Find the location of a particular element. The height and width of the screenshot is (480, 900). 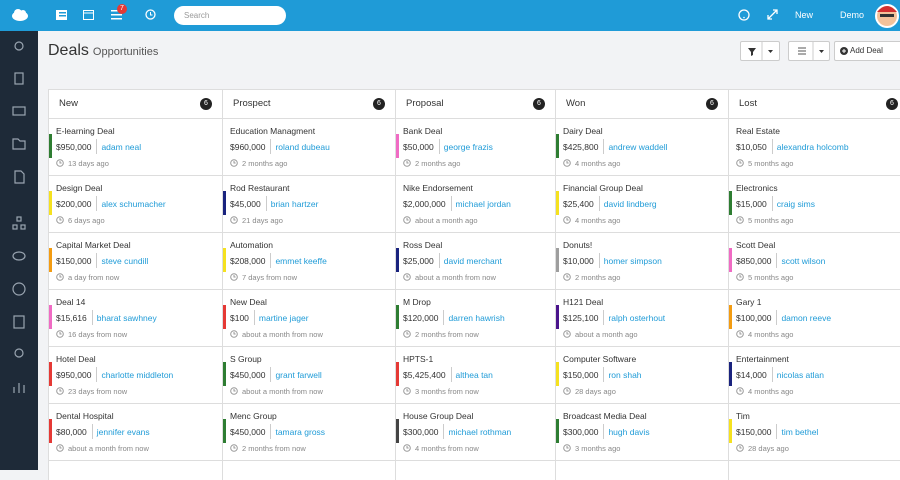

search-input: Search is located at coordinates (230, 15).